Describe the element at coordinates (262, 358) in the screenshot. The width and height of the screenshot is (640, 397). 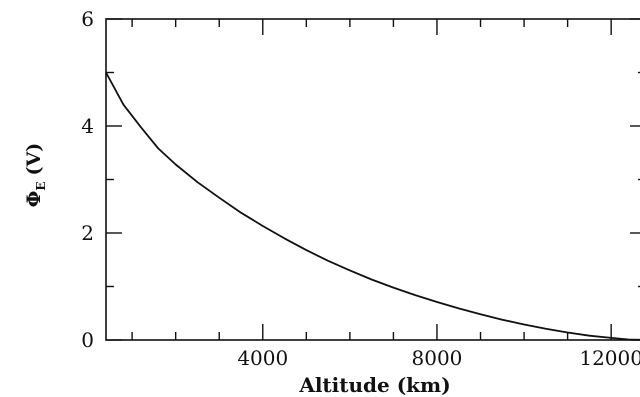
I see `x-tick-label: 4000` at that location.